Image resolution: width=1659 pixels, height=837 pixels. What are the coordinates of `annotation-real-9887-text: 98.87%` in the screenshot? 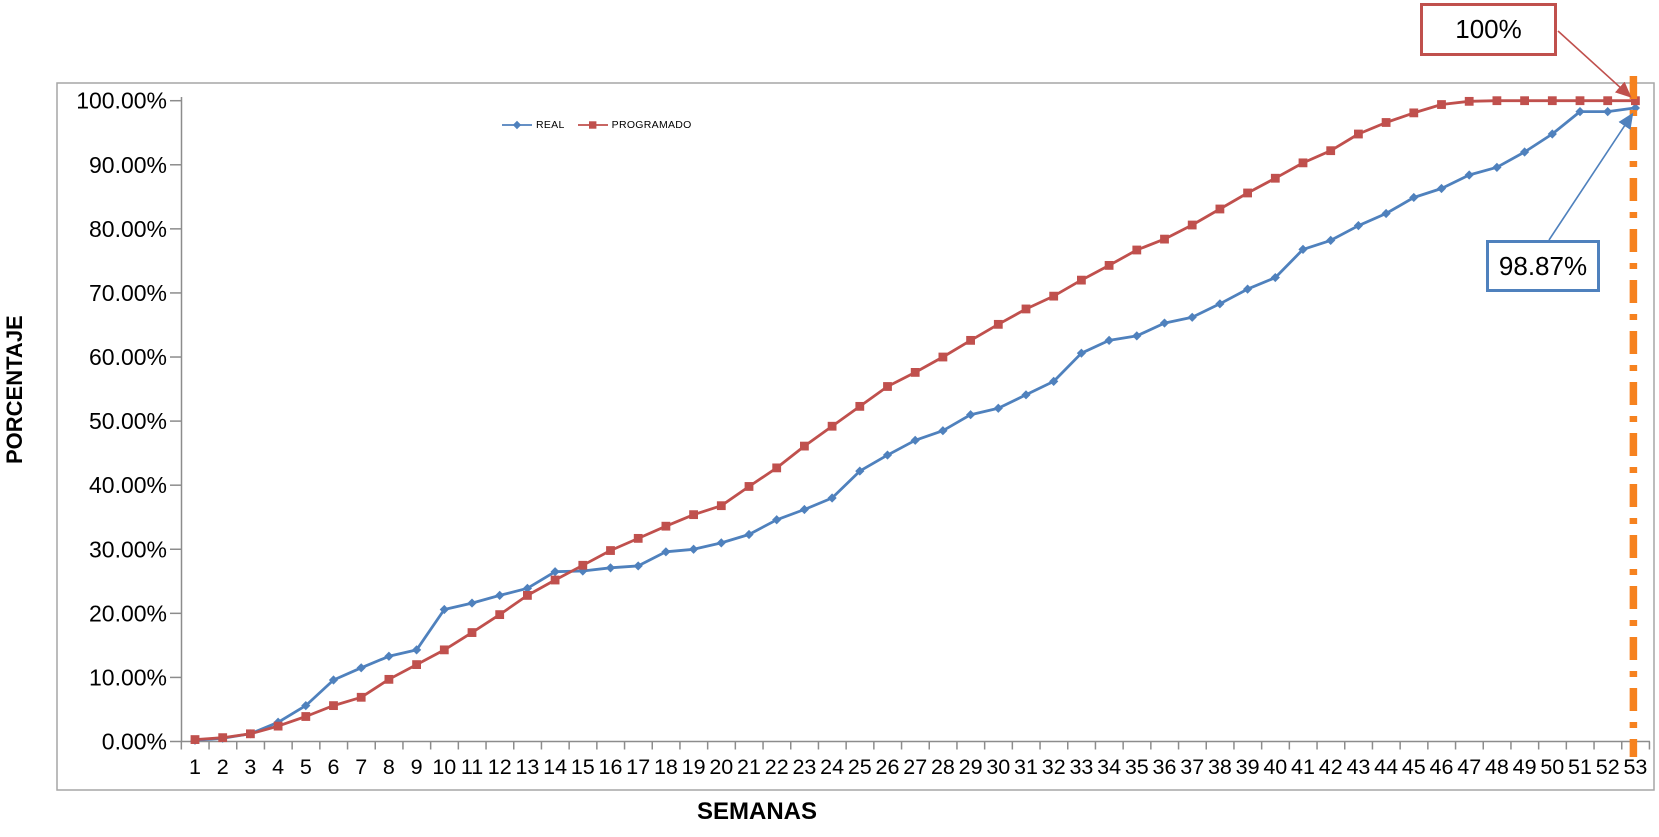 It's located at (1543, 265).